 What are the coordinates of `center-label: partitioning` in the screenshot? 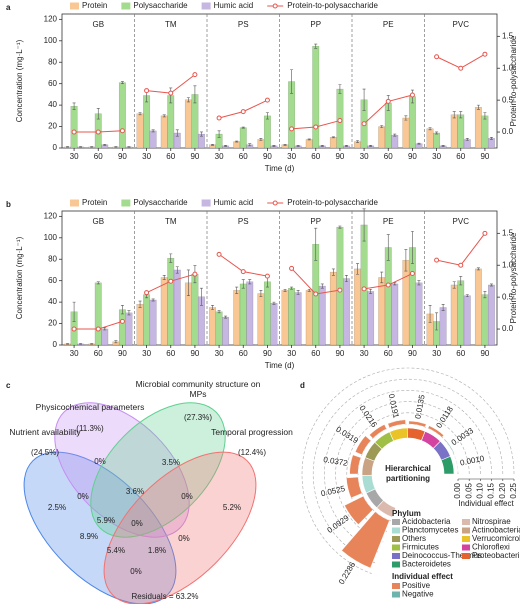 It's located at (408, 478).